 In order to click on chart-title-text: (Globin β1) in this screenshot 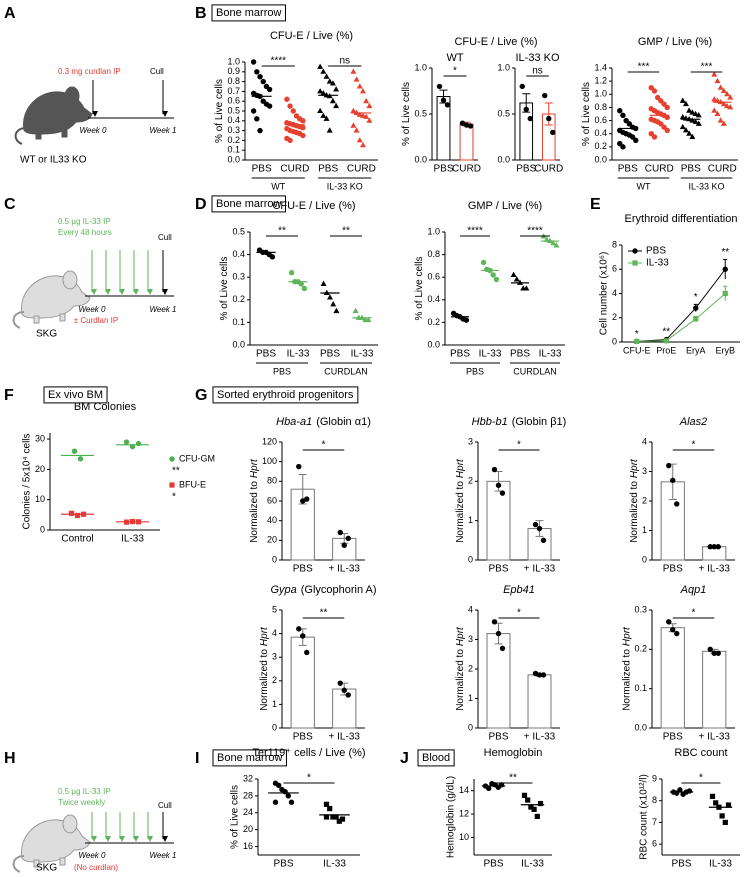, I will do `click(539, 422)`.